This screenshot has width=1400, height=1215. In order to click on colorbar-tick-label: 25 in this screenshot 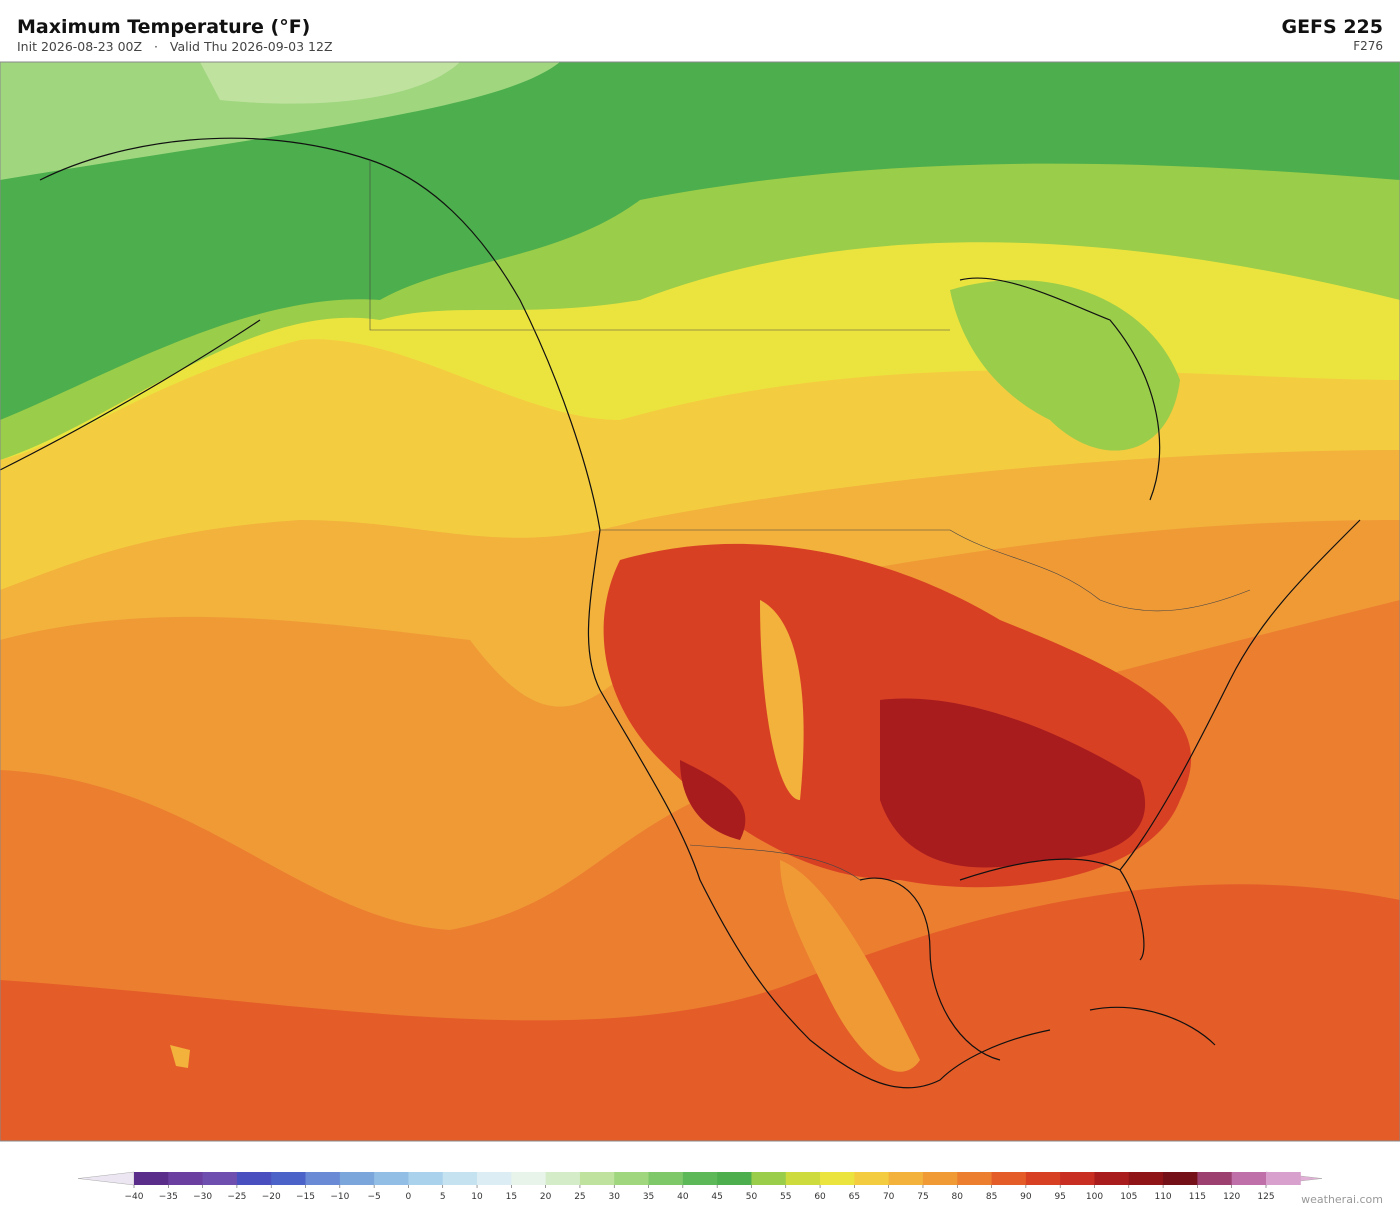, I will do `click(579, 1197)`.